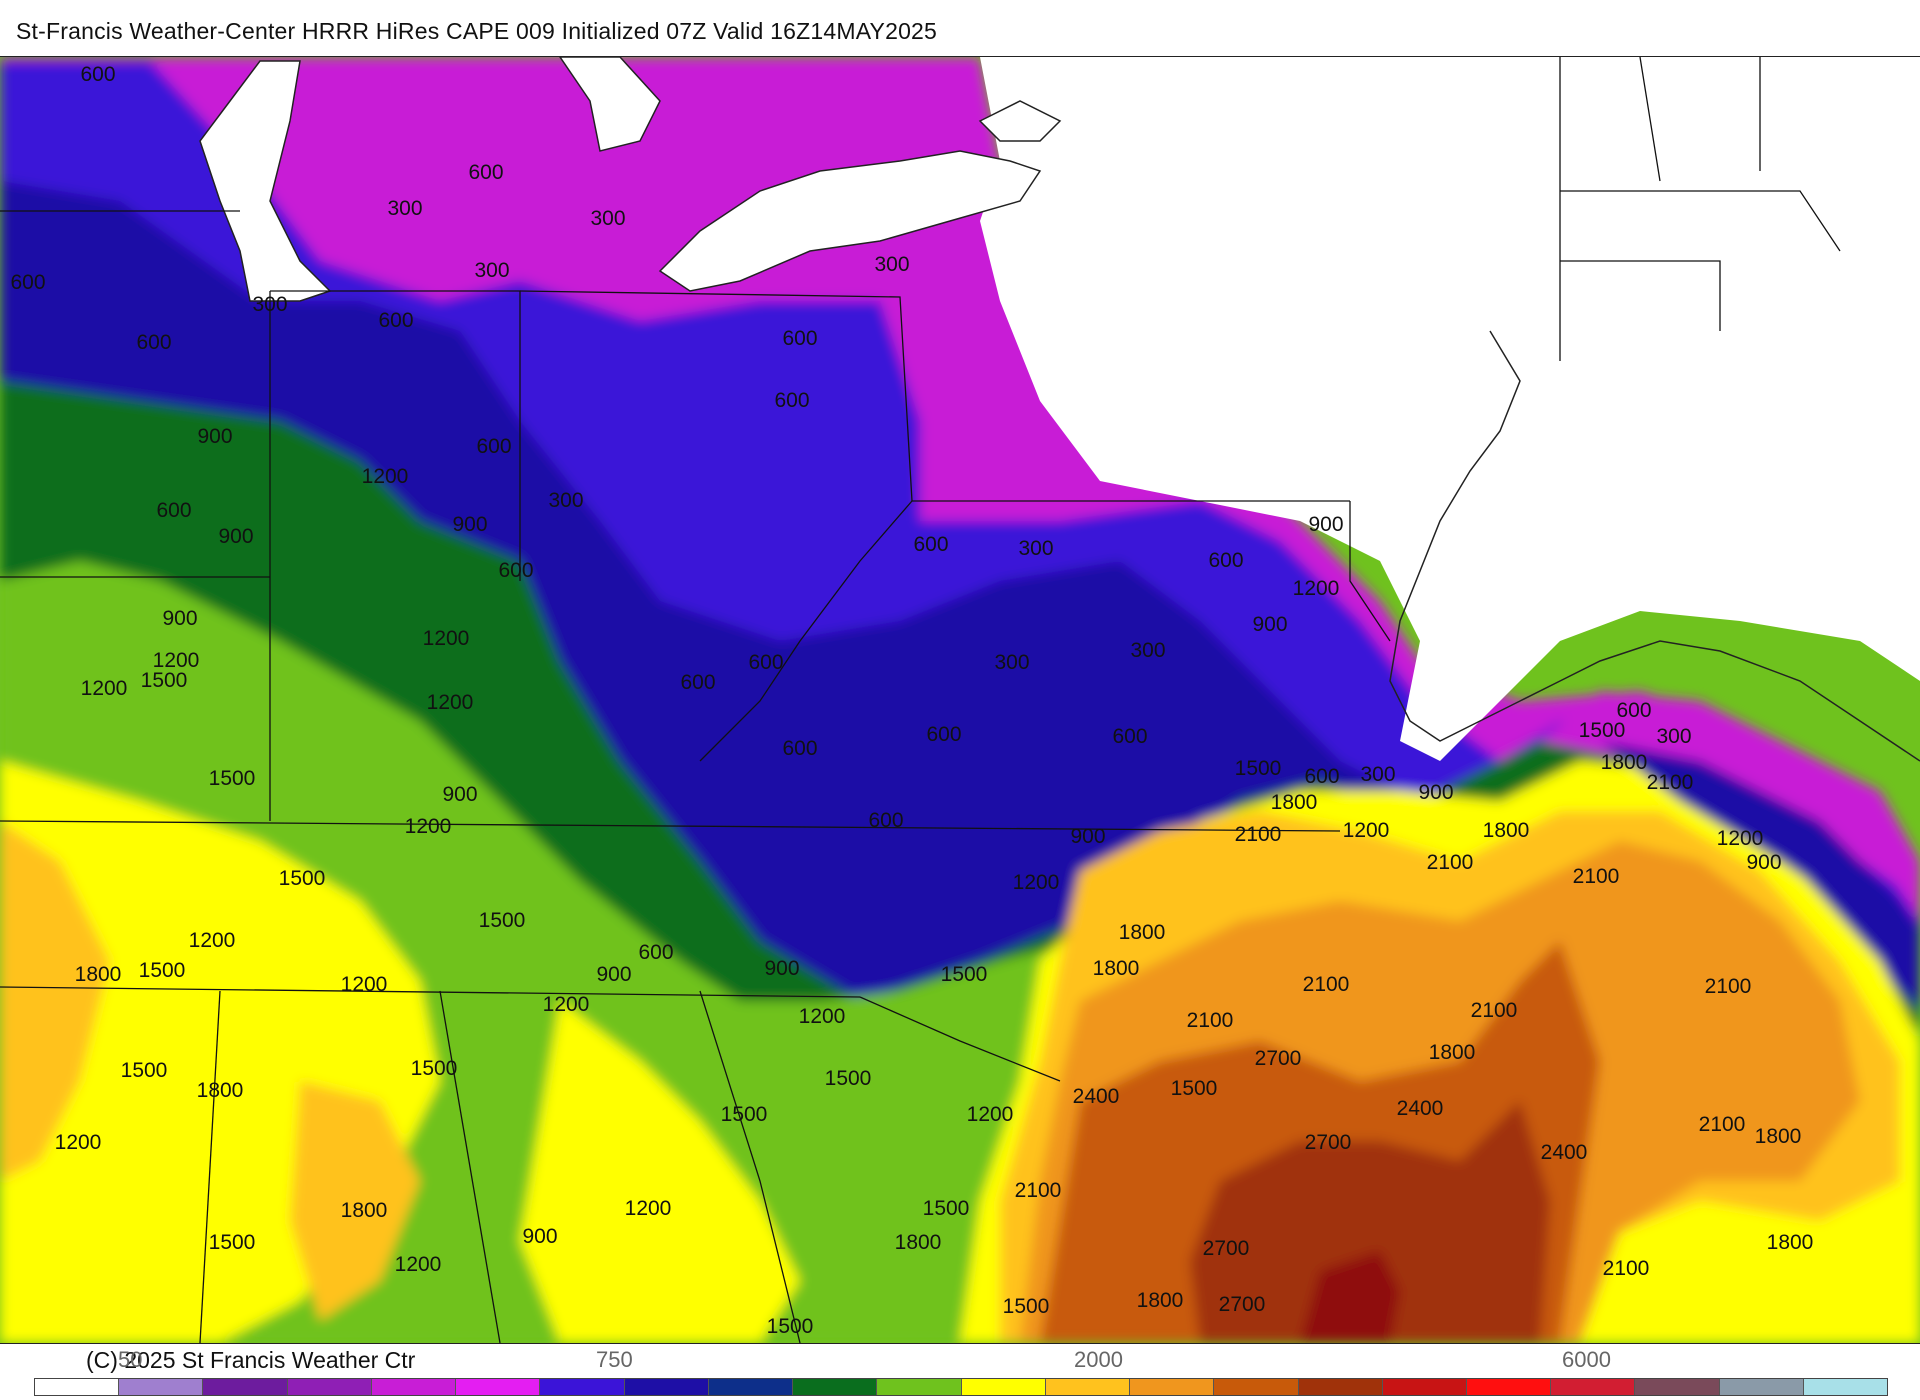  I want to click on colorbar-tick-label: 2000, so click(1098, 1359).